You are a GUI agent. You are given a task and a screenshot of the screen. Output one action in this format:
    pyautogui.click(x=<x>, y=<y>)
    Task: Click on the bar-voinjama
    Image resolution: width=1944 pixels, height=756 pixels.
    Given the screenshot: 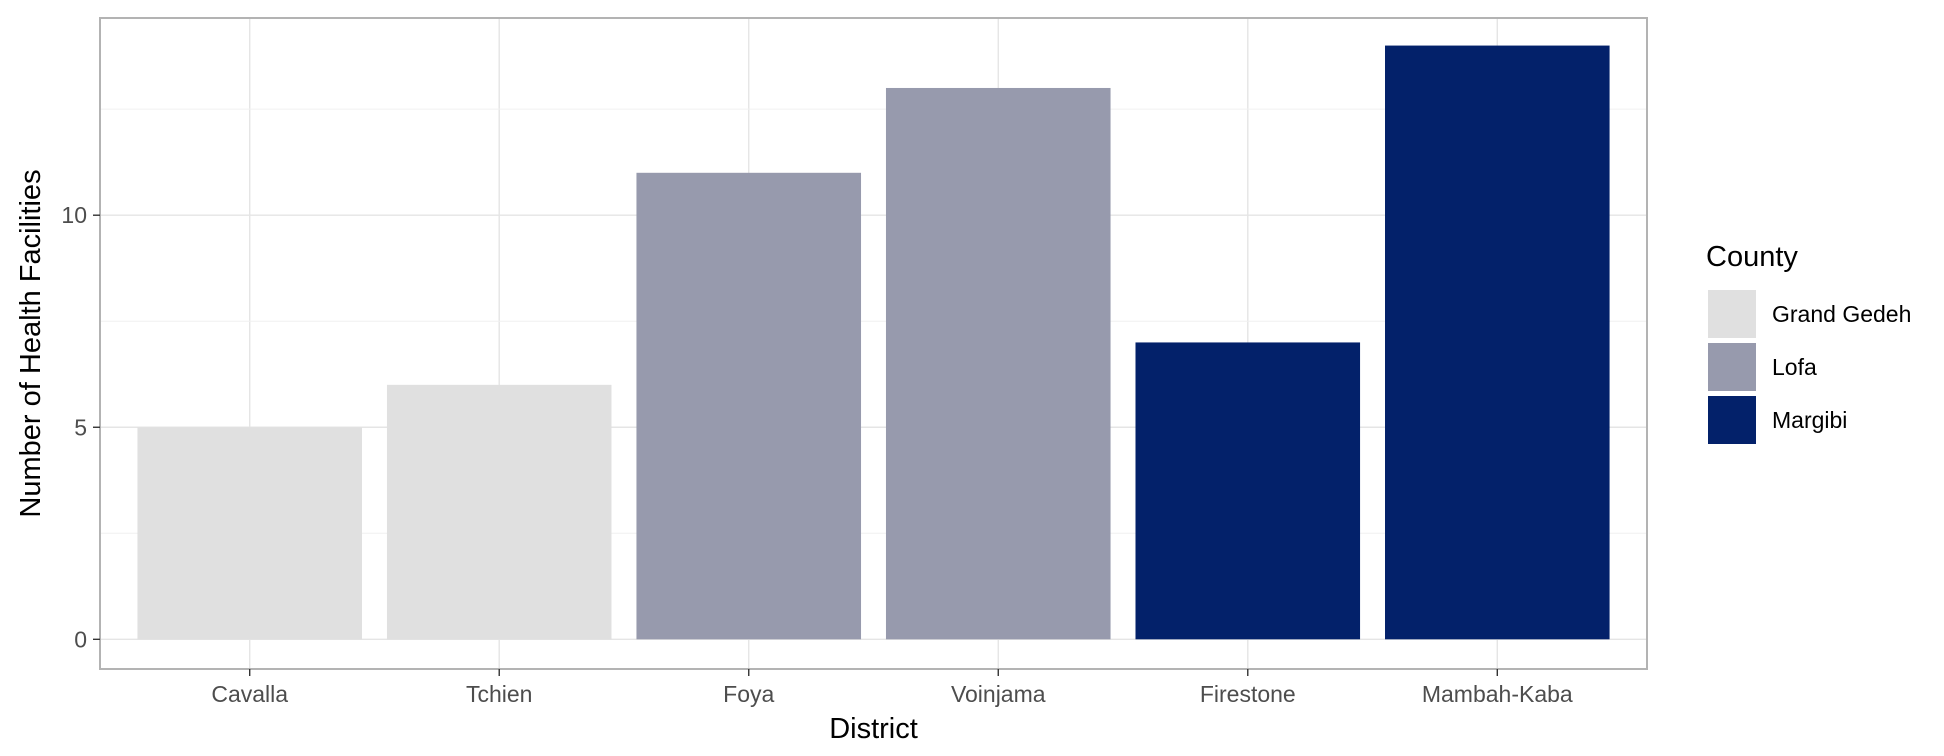 What is the action you would take?
    pyautogui.click(x=998, y=363)
    